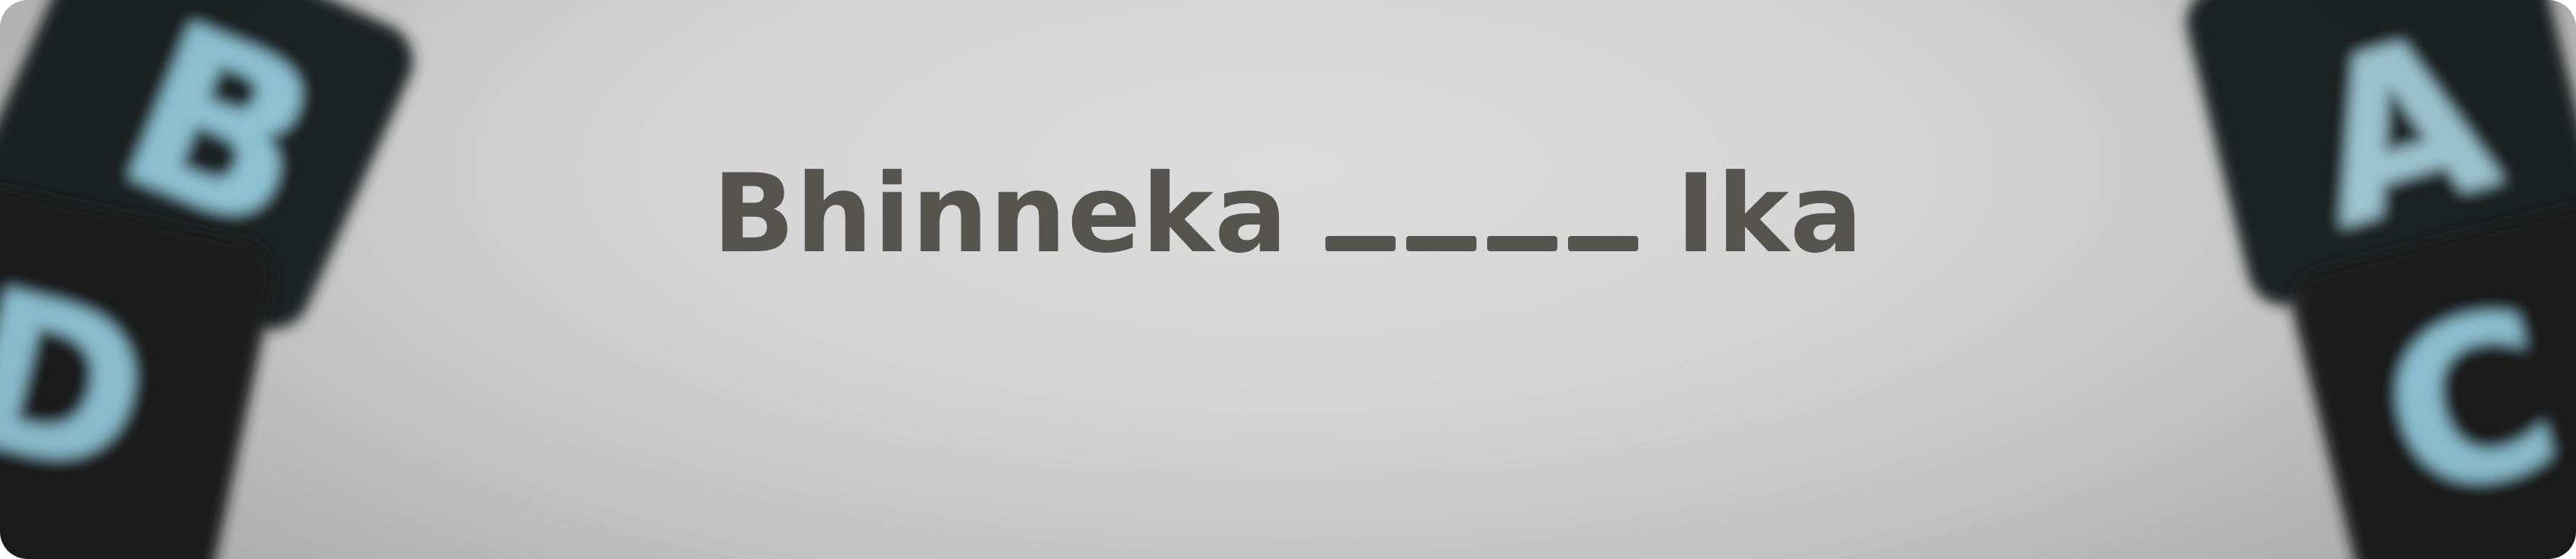 The width and height of the screenshot is (2576, 559). What do you see at coordinates (2468, 405) in the screenshot?
I see `block-c-letter: C` at bounding box center [2468, 405].